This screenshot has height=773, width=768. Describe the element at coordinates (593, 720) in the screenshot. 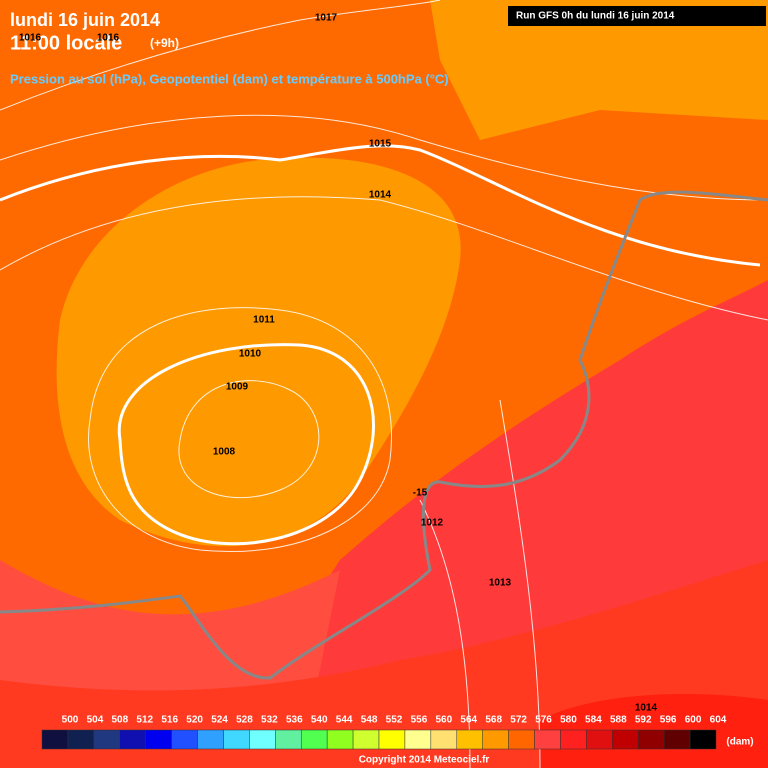

I see `legend-tick-label: 584` at that location.